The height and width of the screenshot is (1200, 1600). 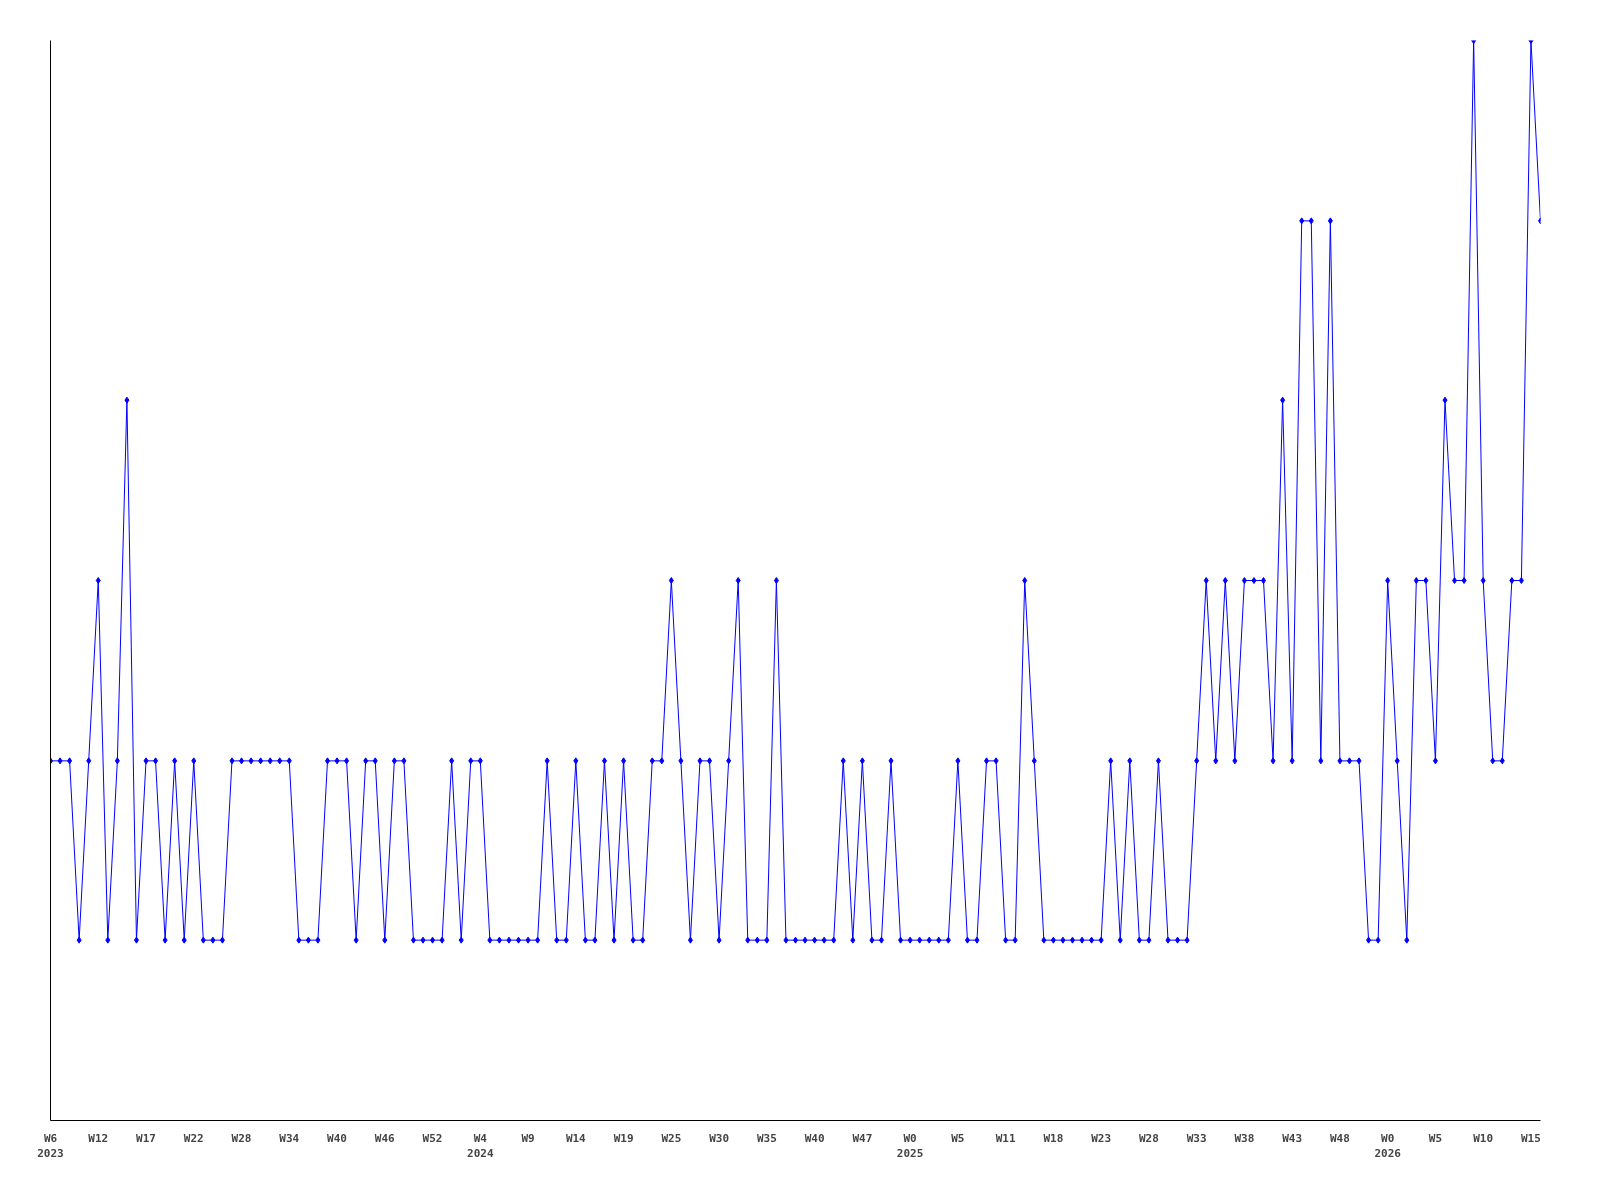 I want to click on x-tick-label: W6 2023, so click(x=50, y=1146).